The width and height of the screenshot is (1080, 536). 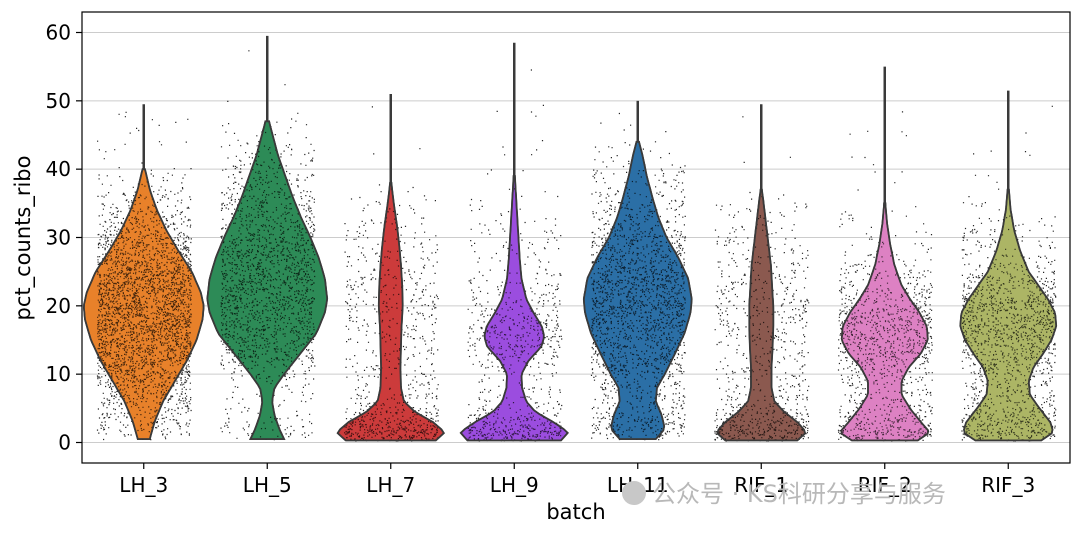 What do you see at coordinates (58, 33) in the screenshot?
I see `y-tick-label-60: 60` at bounding box center [58, 33].